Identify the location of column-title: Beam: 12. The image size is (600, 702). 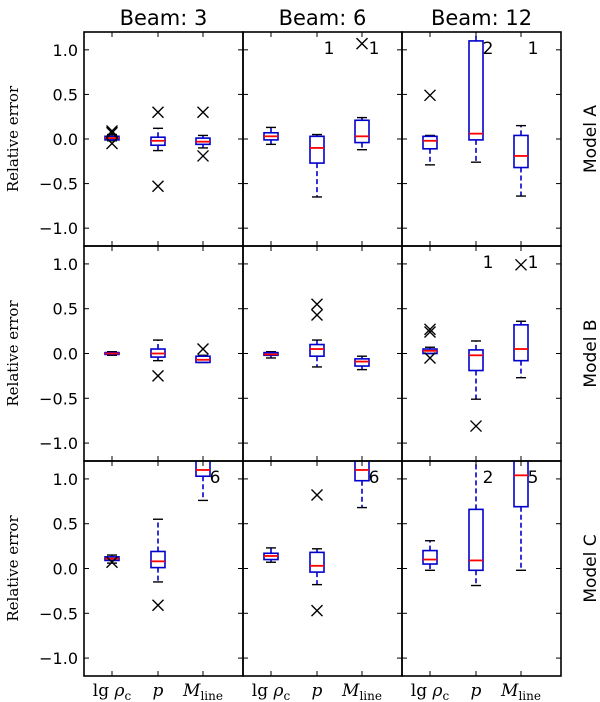
(481, 18).